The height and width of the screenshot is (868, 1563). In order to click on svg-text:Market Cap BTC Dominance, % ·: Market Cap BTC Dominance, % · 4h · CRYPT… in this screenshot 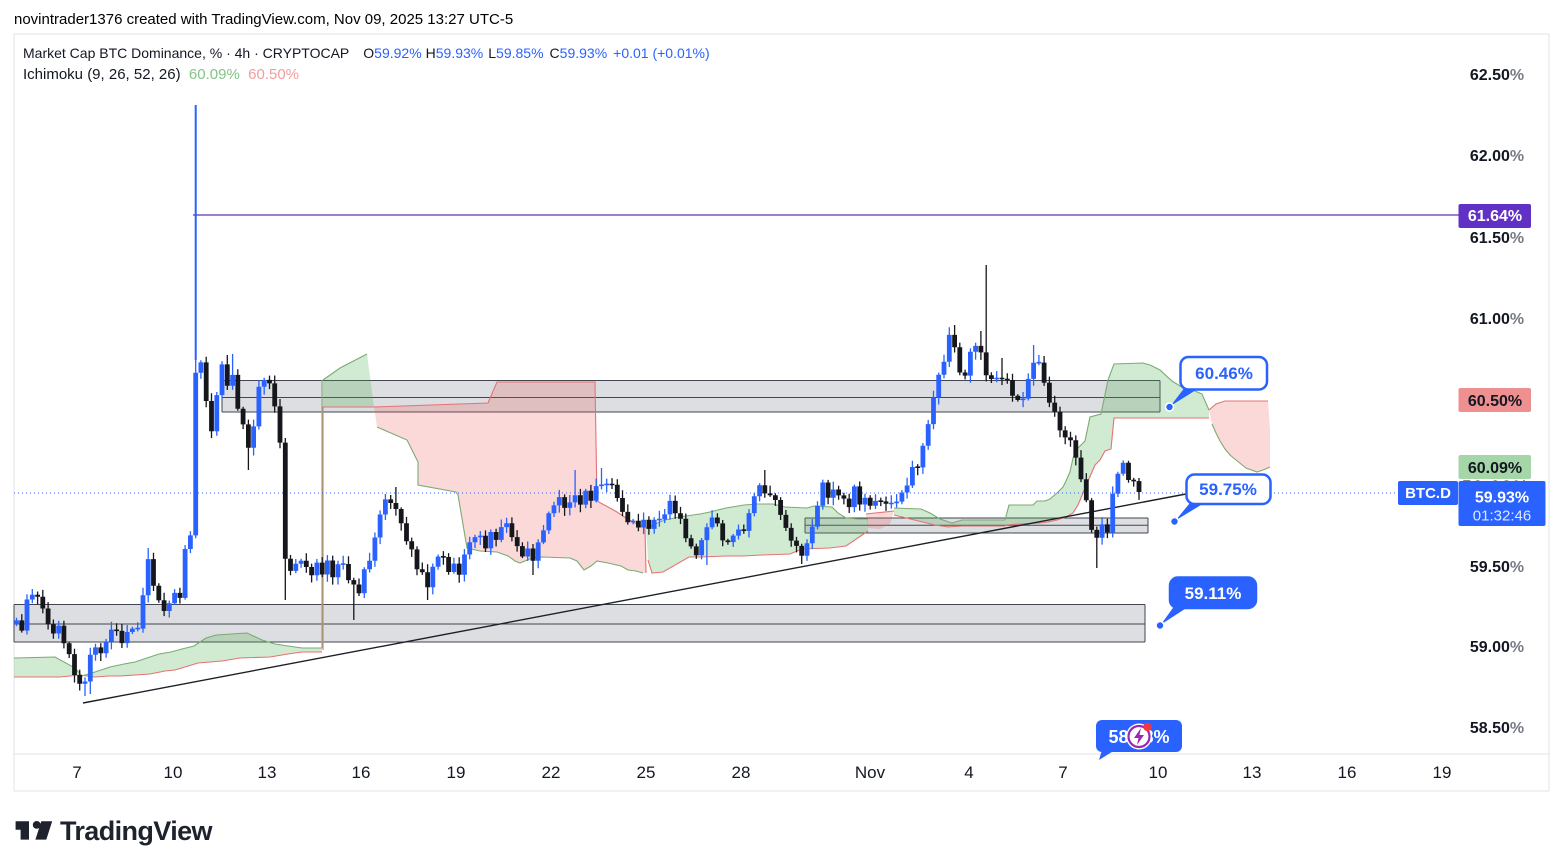, I will do `click(366, 53)`.